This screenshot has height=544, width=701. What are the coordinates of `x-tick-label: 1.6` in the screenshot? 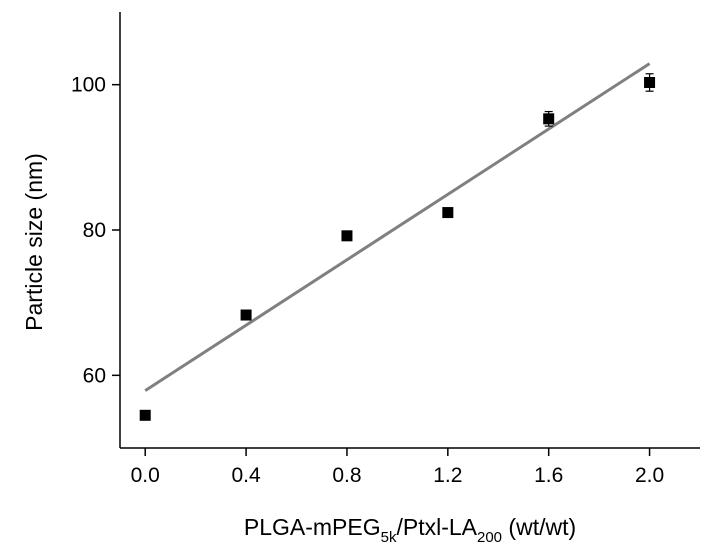 It's located at (548, 475).